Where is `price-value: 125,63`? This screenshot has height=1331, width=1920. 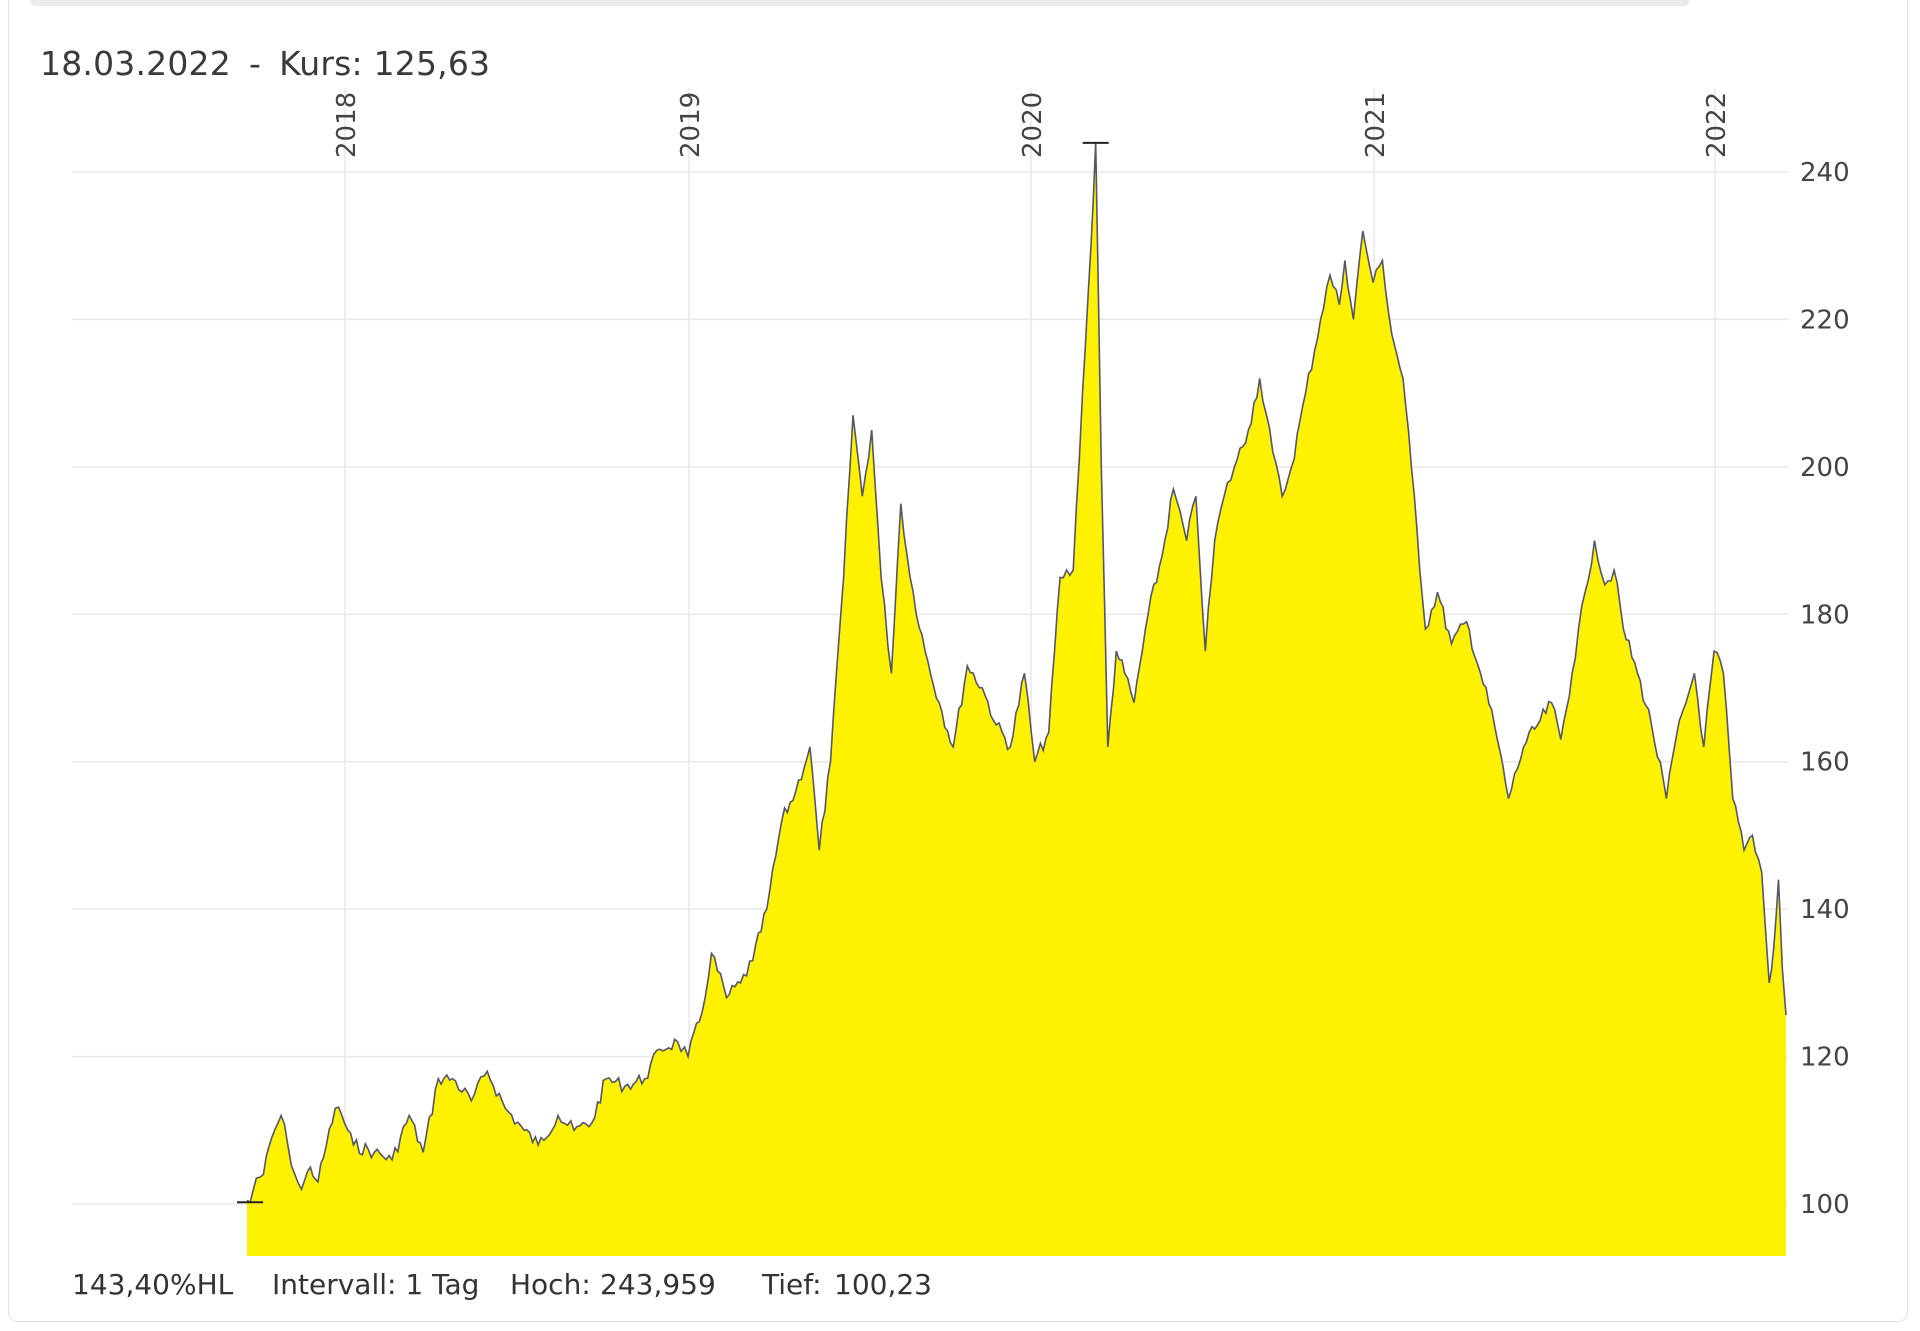
price-value: 125,63 is located at coordinates (432, 63).